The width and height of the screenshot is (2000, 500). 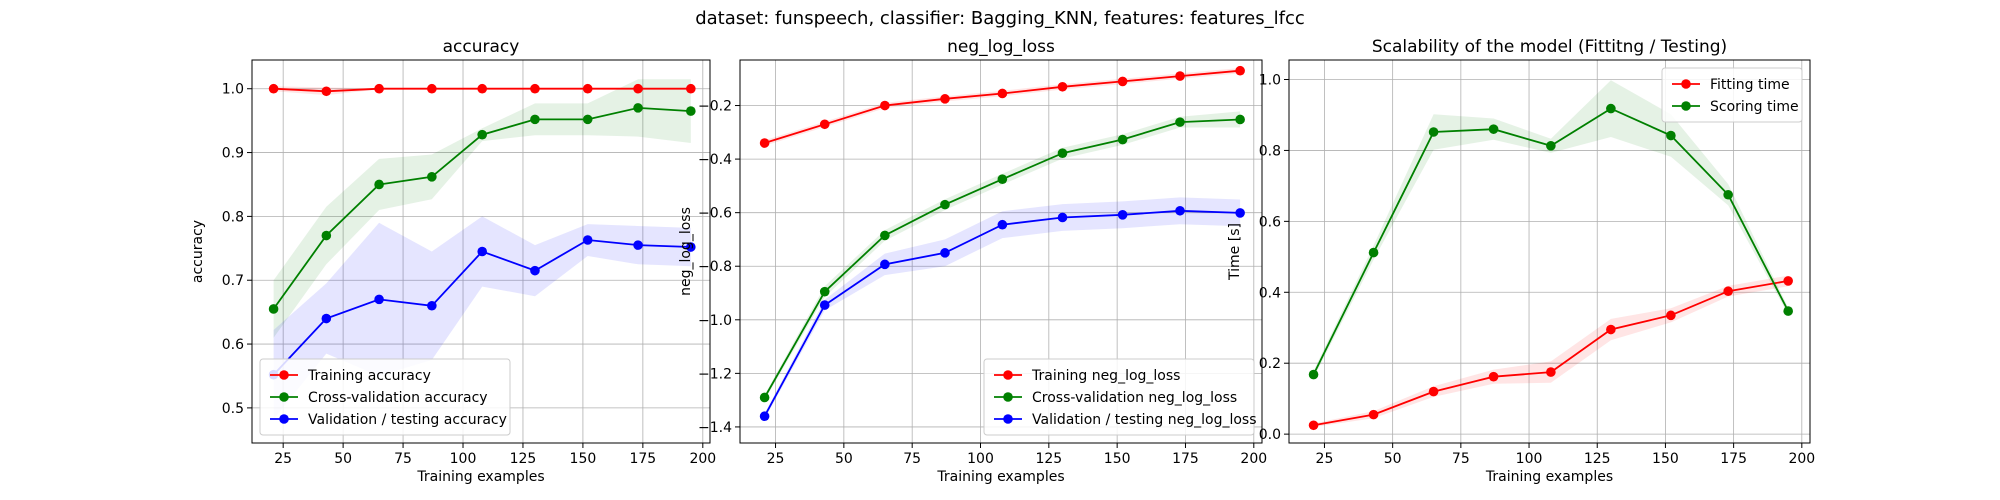 I want to click on legend-label: Fitting time, so click(x=1750, y=85).